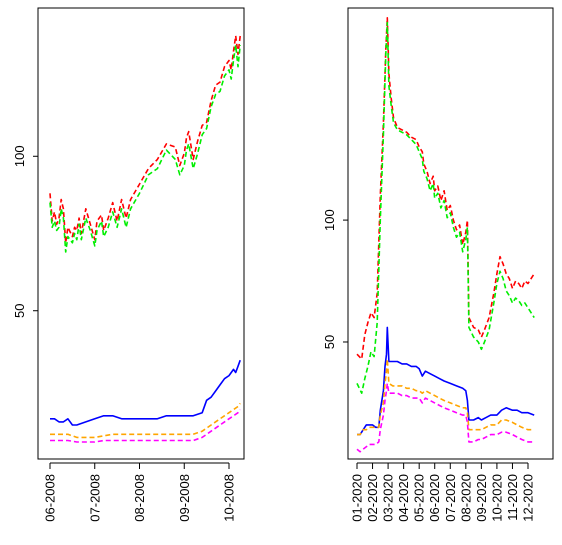  Describe the element at coordinates (481, 498) in the screenshot. I see `right-x-tick-label: 09-2020` at that location.